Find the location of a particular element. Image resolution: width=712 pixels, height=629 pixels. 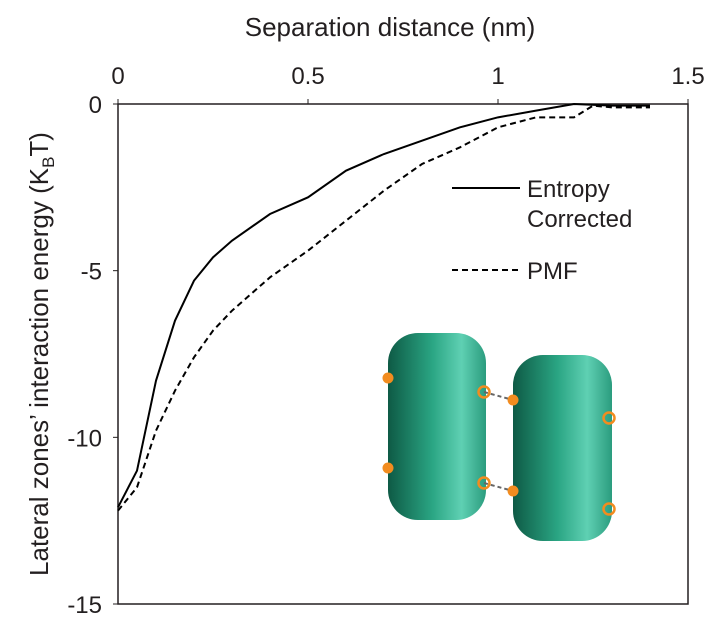

x-tick-label: 1.5 is located at coordinates (687, 76).